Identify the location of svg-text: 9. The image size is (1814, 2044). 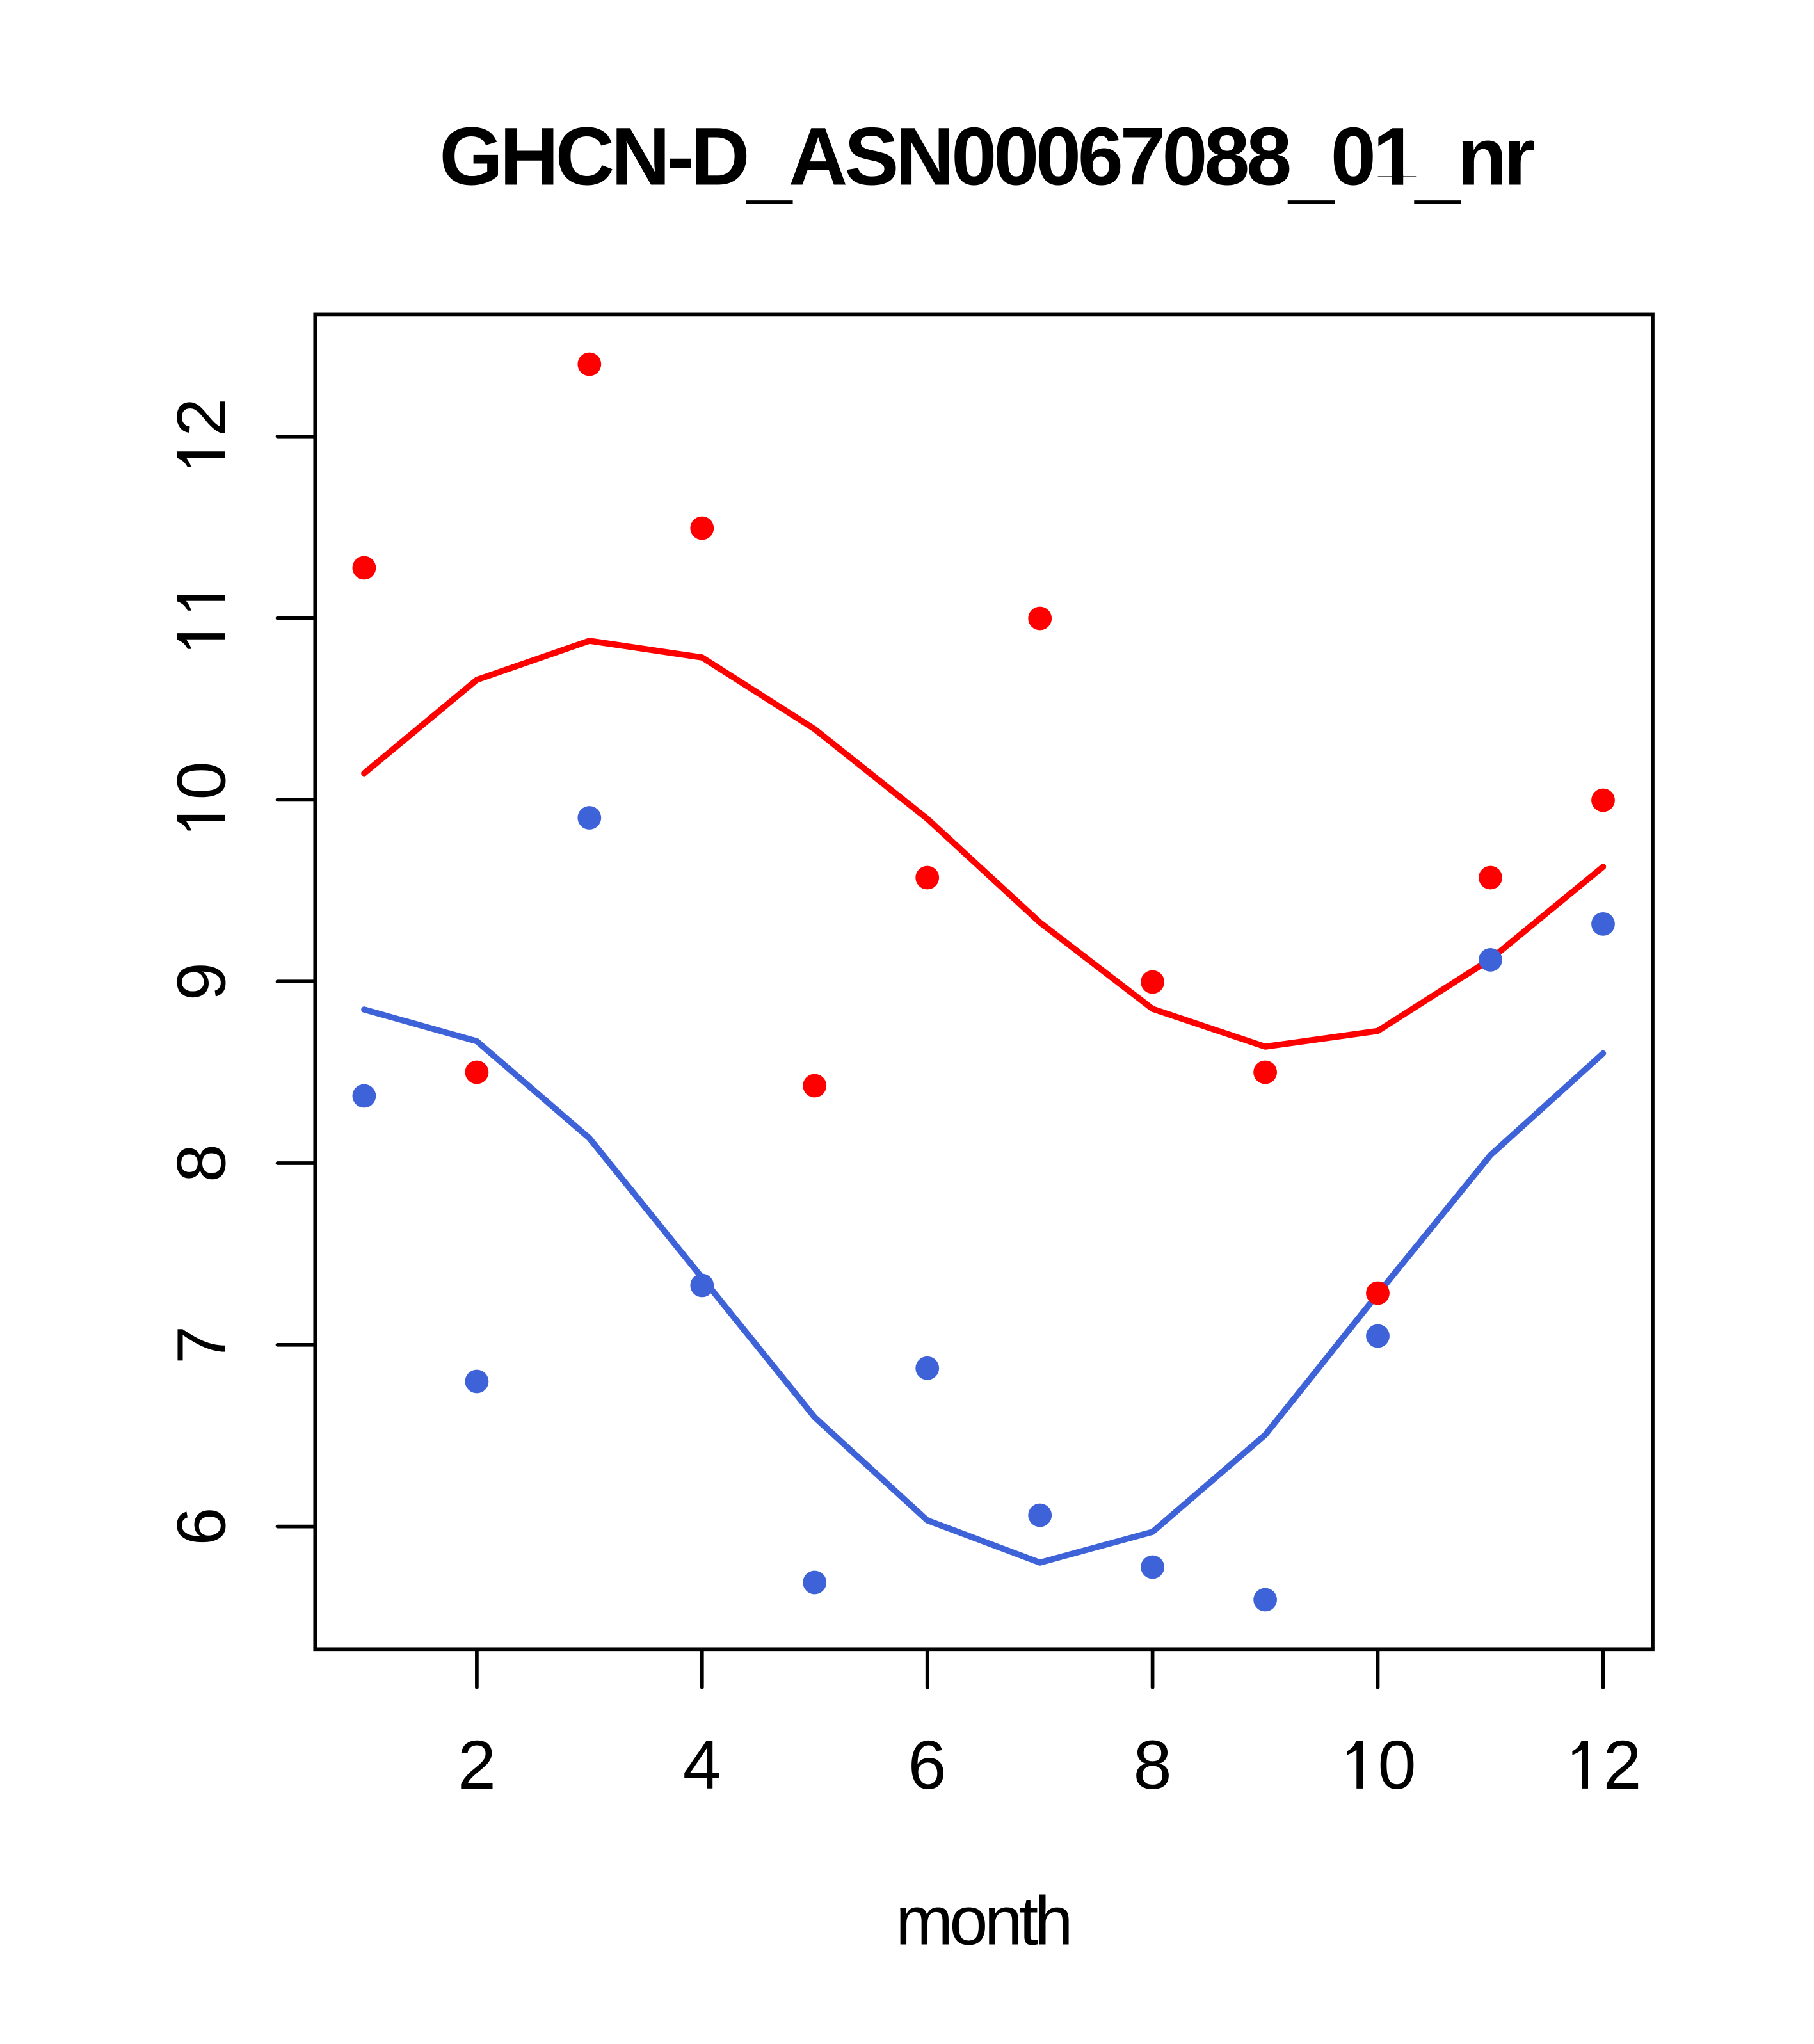
(200, 981).